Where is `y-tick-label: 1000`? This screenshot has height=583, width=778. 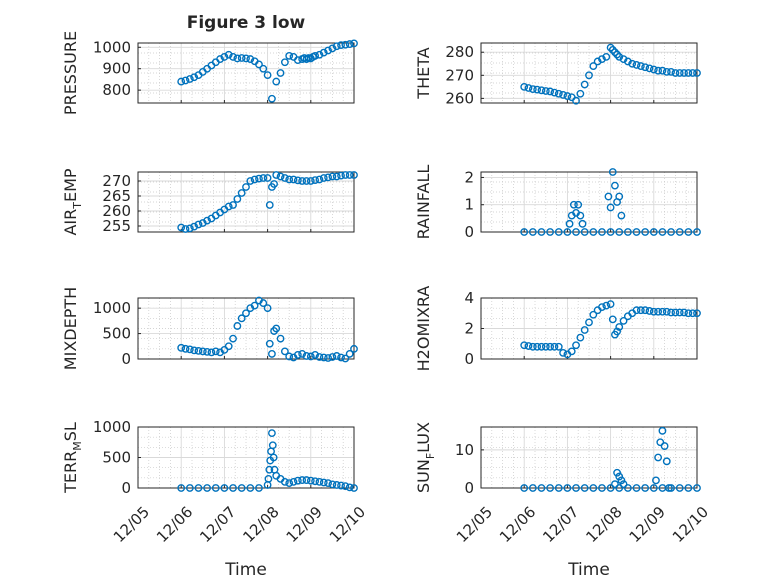 y-tick-label: 1000 is located at coordinates (112, 427).